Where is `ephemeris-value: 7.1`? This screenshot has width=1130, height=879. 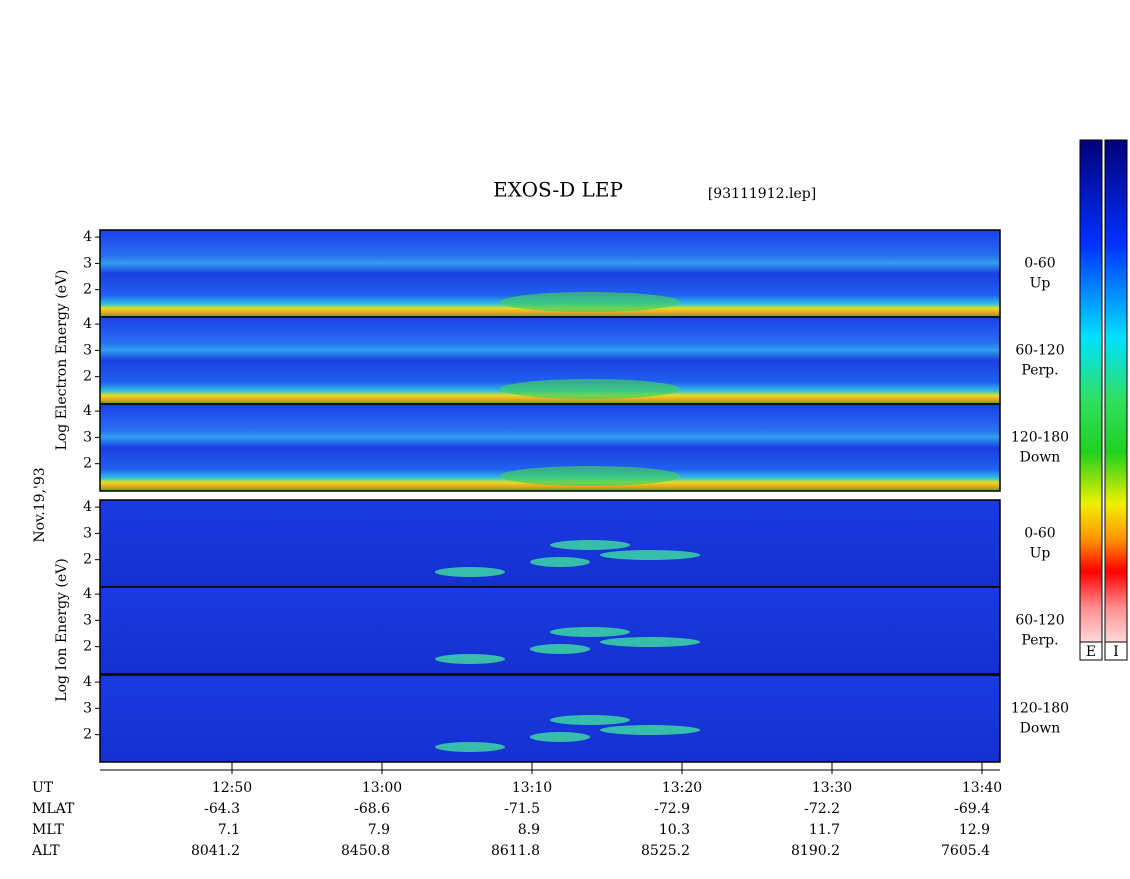
ephemeris-value: 7.1 is located at coordinates (229, 830).